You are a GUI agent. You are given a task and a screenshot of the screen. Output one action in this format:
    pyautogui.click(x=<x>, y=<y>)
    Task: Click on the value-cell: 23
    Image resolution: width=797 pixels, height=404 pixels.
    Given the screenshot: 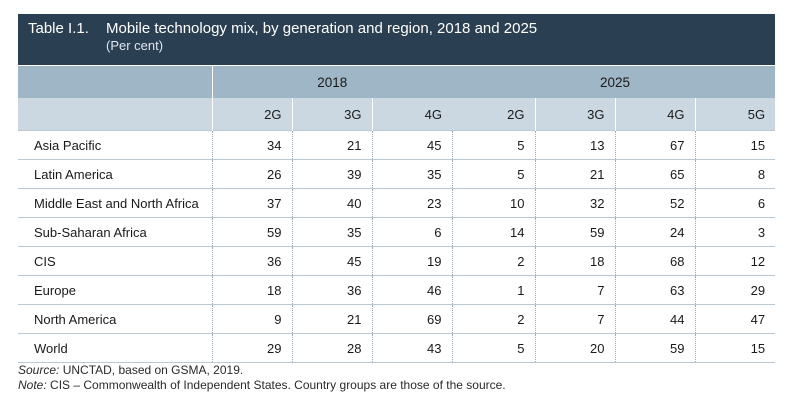 What is the action you would take?
    pyautogui.click(x=412, y=203)
    